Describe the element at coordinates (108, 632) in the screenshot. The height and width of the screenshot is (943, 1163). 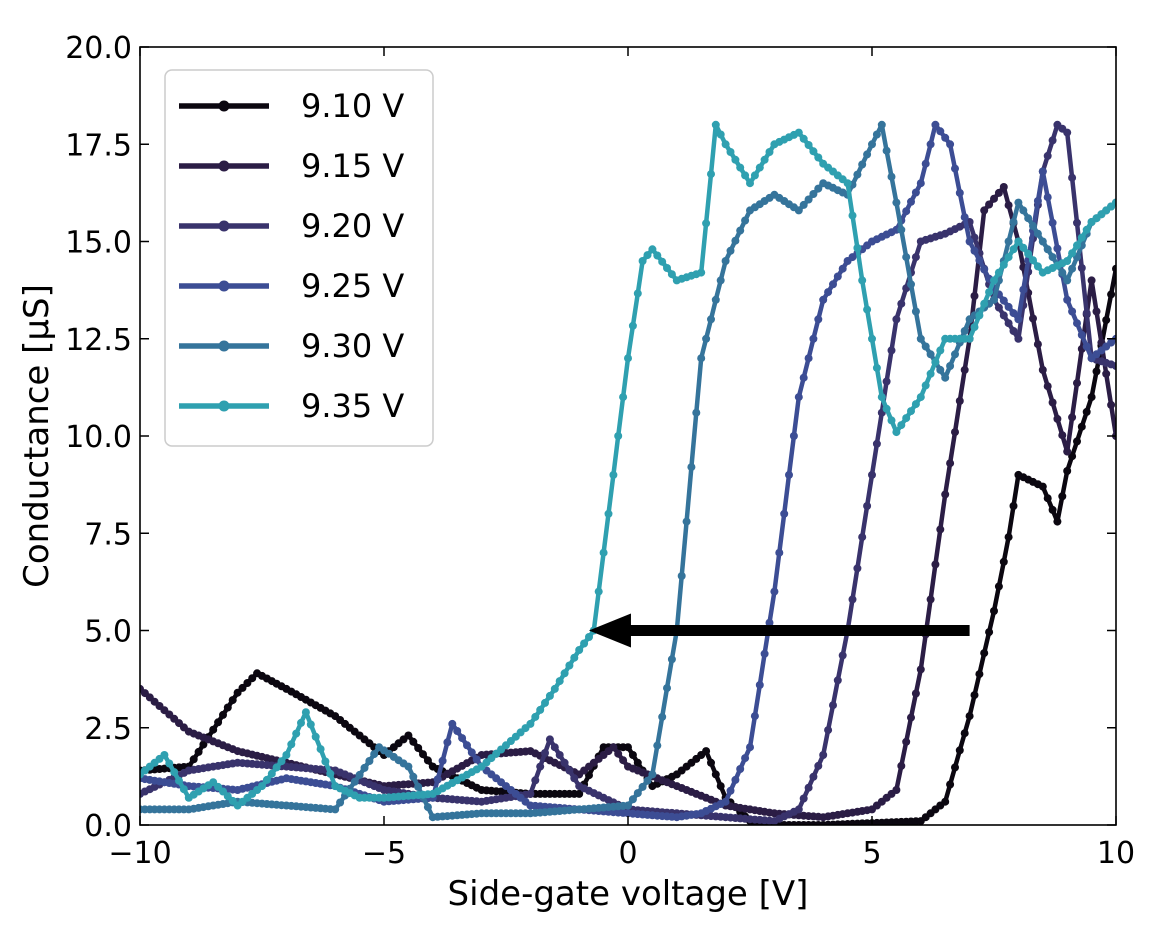
I see `y-tick-label: 5.0` at that location.